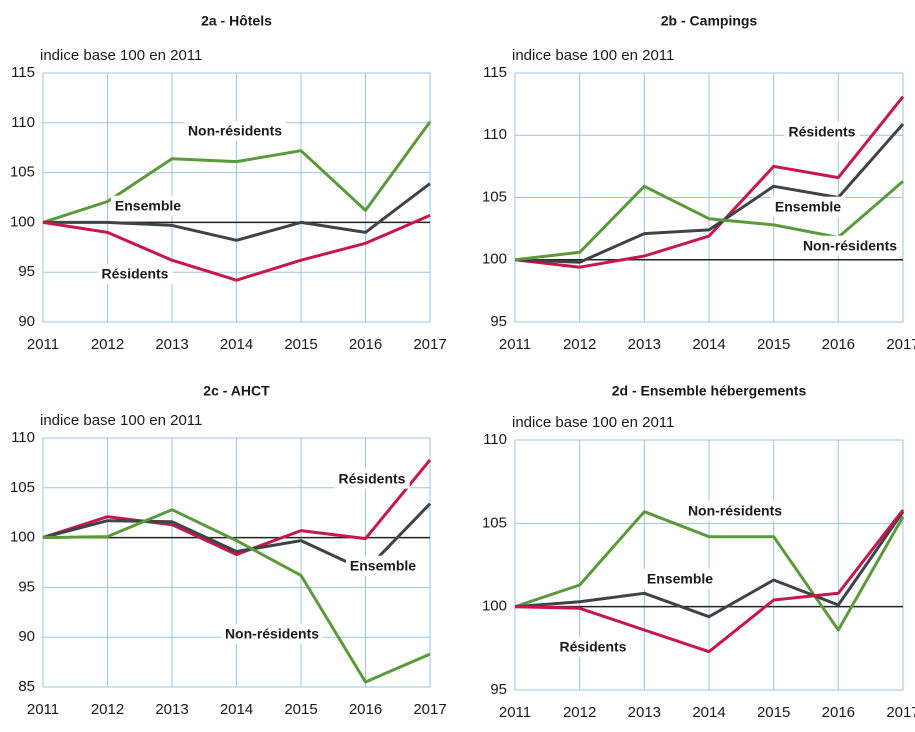 The image size is (915, 732). I want to click on y-tick-label: 85, so click(26, 686).